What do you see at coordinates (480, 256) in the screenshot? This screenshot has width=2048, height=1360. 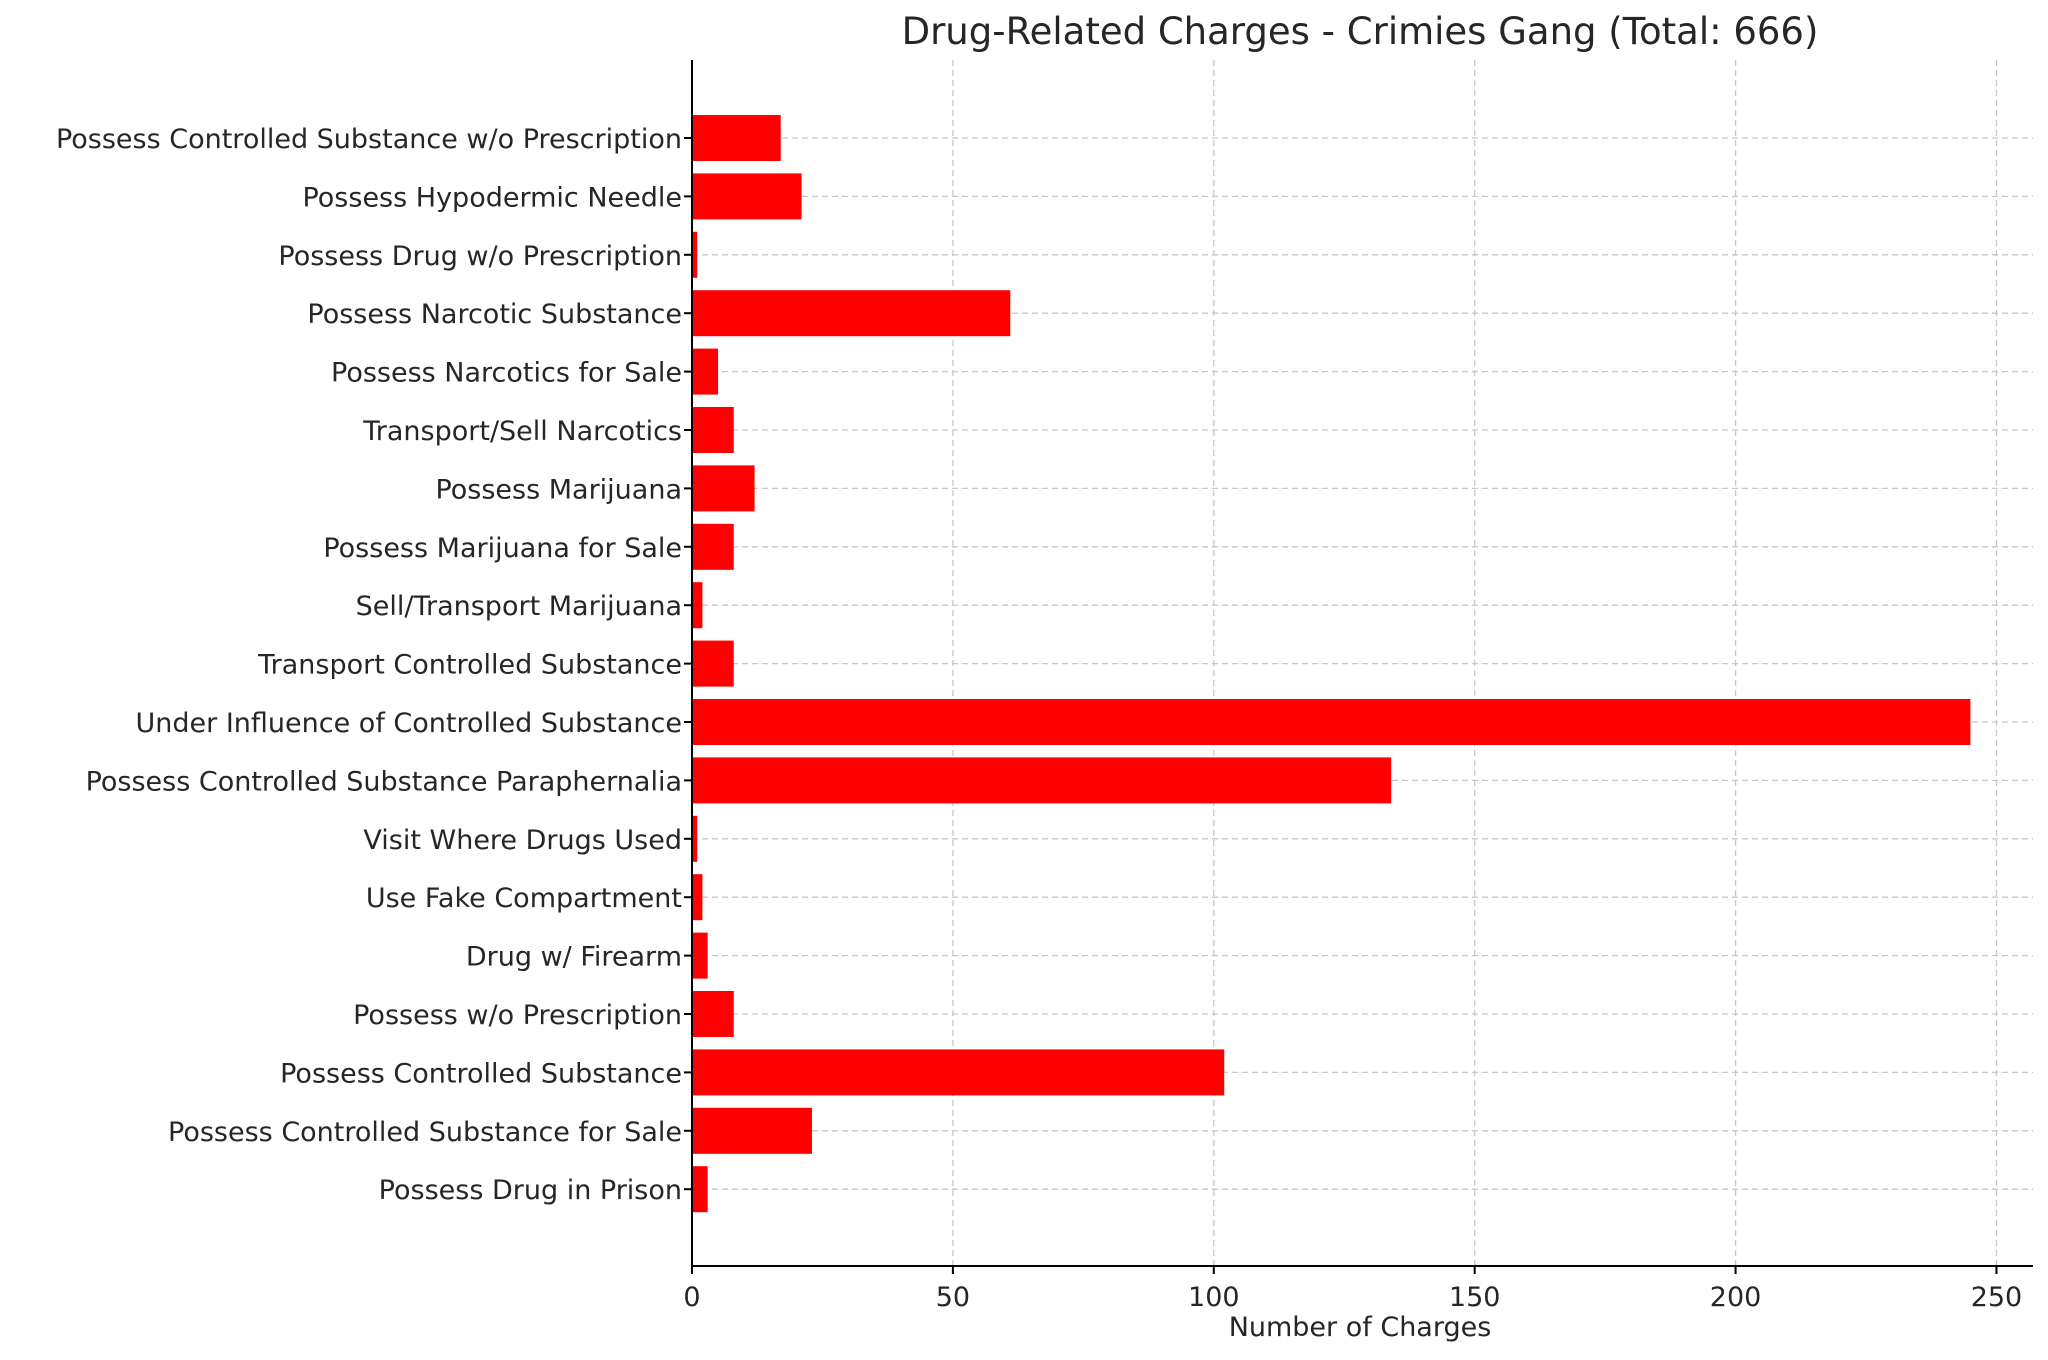 I see `y-tick-label: Possess Drug w/o Prescription` at bounding box center [480, 256].